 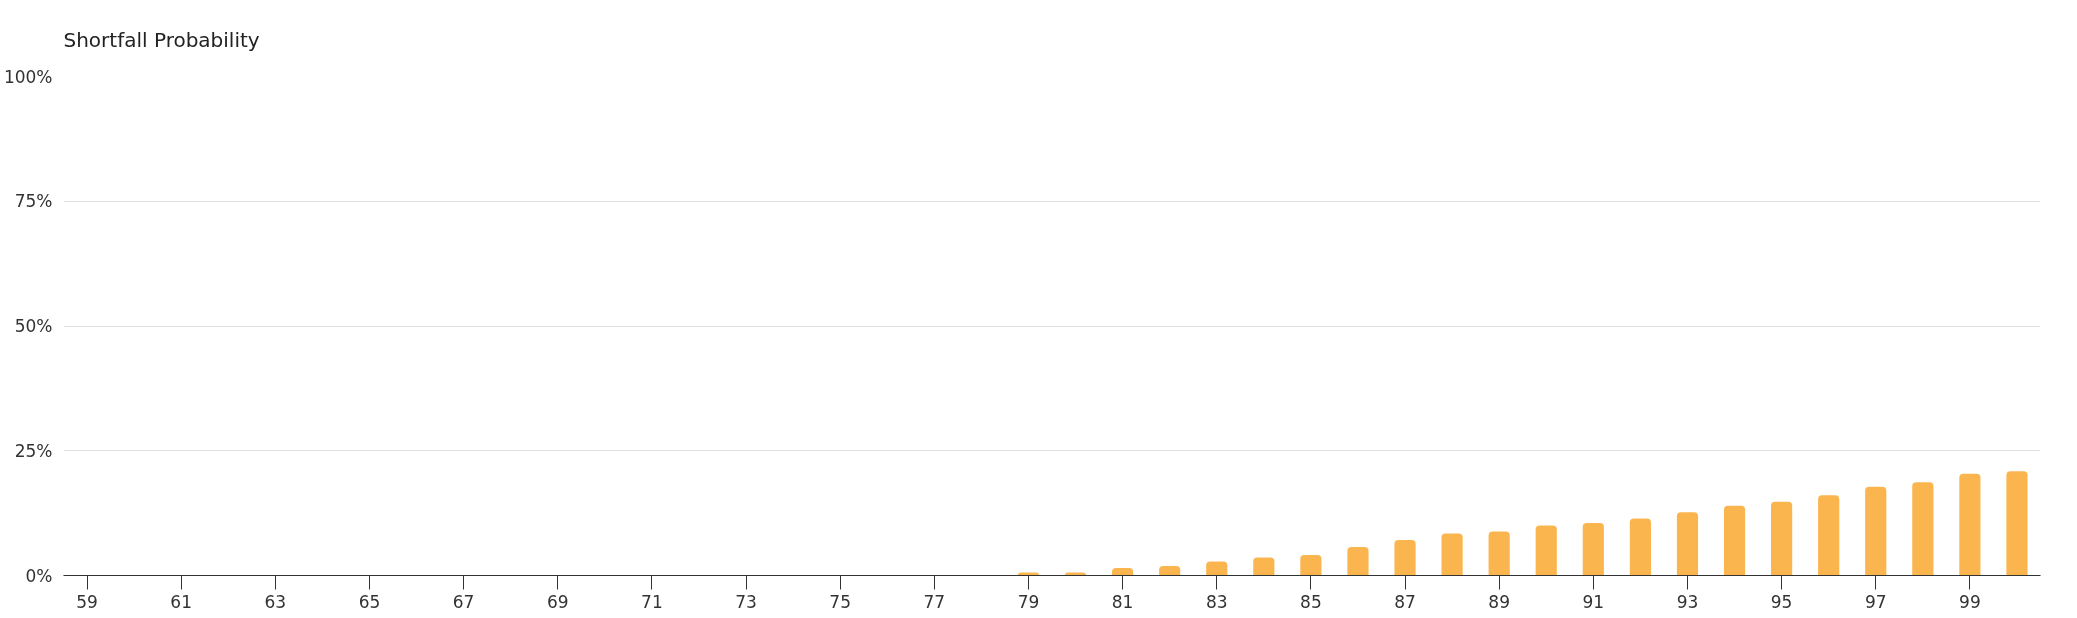 What do you see at coordinates (1216, 601) in the screenshot?
I see `x-tick-label: 83` at bounding box center [1216, 601].